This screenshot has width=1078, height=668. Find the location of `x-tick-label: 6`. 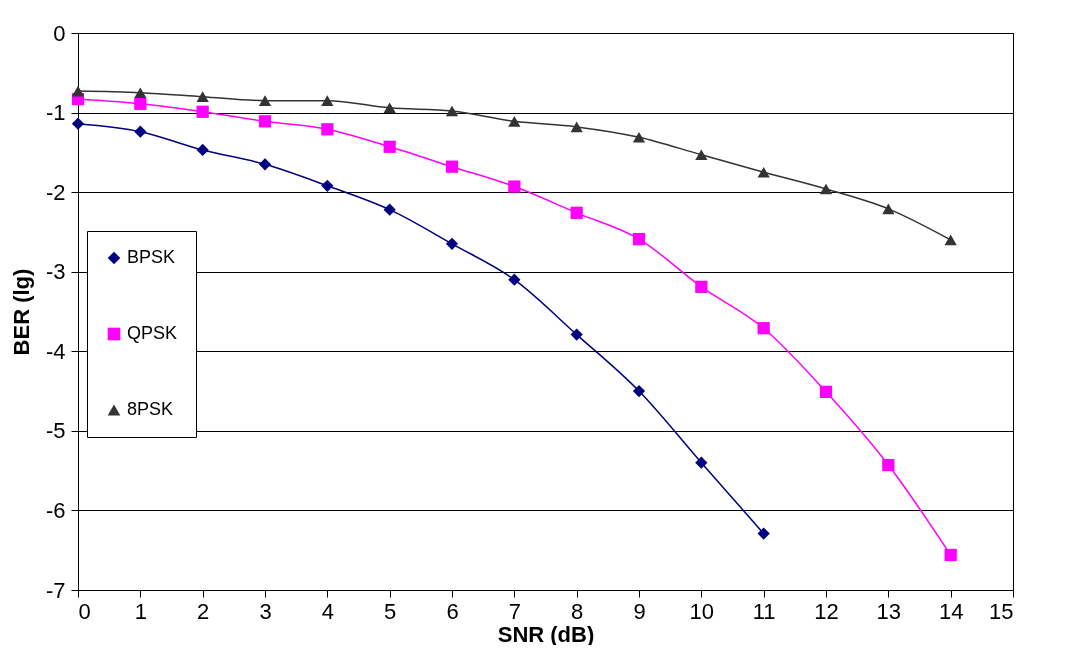

x-tick-label: 6 is located at coordinates (452, 611).